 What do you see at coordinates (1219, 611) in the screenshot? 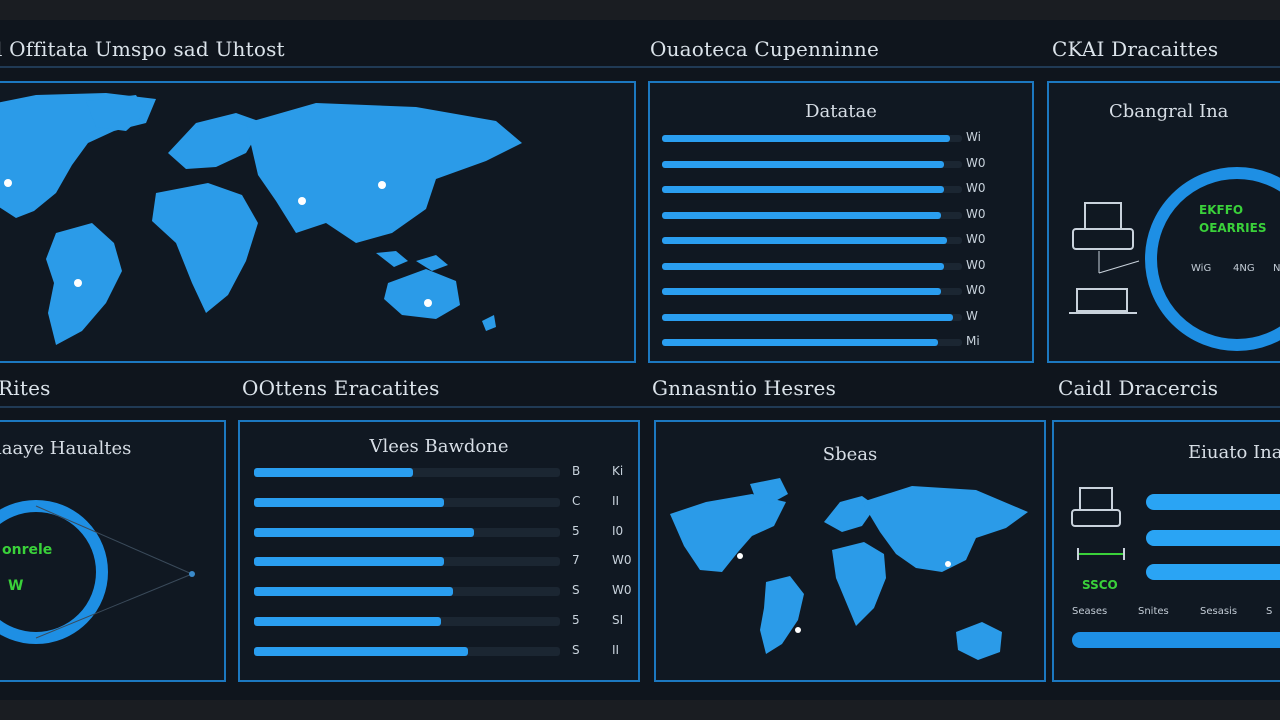
I see `small-label: Sesasis` at bounding box center [1219, 611].